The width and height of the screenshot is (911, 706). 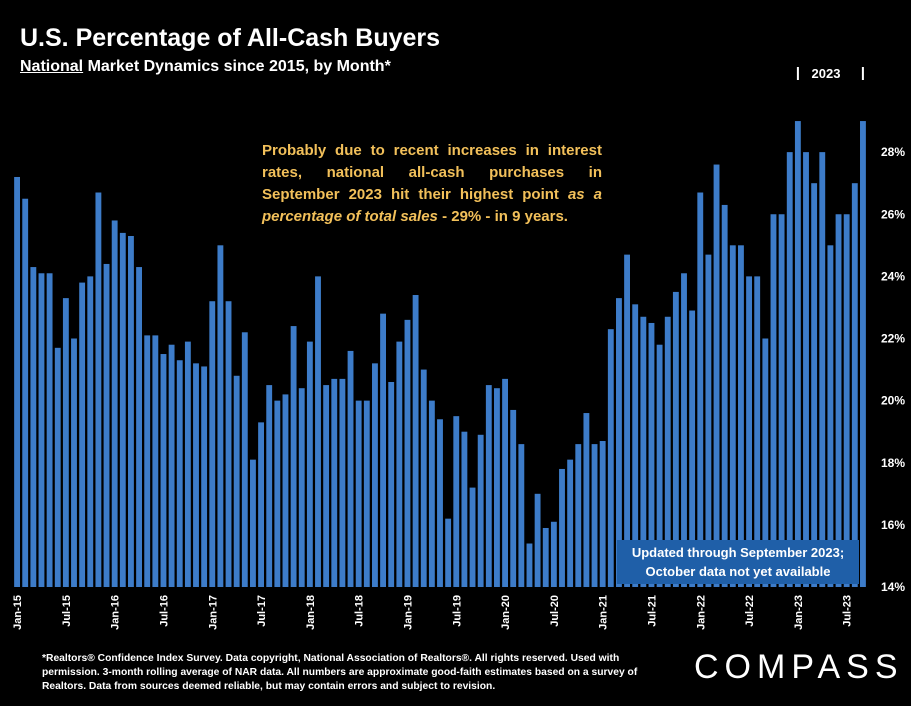 What do you see at coordinates (604, 612) in the screenshot?
I see `x-tick-label: Jan-21` at bounding box center [604, 612].